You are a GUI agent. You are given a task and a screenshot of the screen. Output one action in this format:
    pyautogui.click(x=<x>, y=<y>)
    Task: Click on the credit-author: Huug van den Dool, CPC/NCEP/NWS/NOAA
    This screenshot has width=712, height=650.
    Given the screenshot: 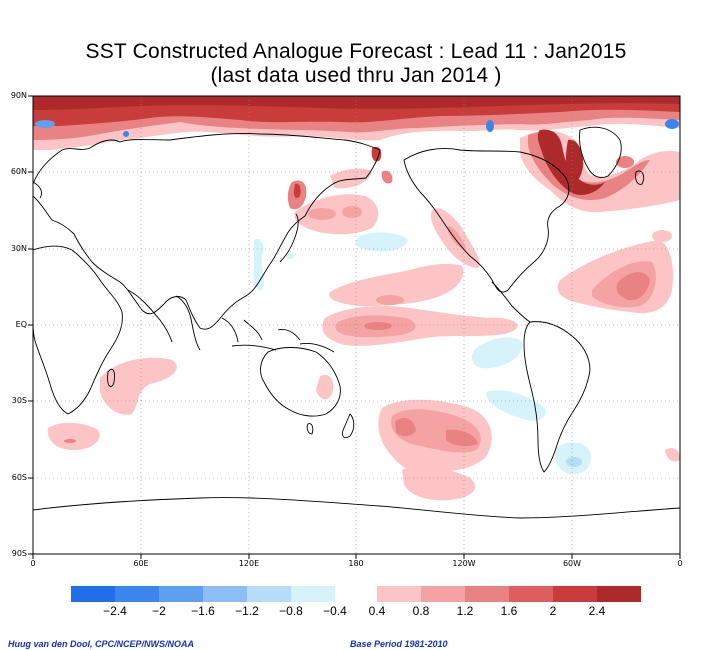 What is the action you would take?
    pyautogui.click(x=101, y=644)
    